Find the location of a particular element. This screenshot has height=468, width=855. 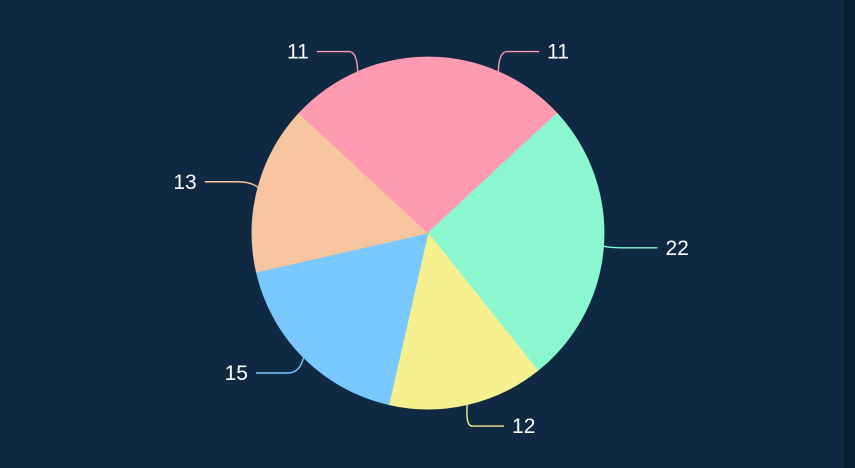

data-label-5: 11 is located at coordinates (298, 52).